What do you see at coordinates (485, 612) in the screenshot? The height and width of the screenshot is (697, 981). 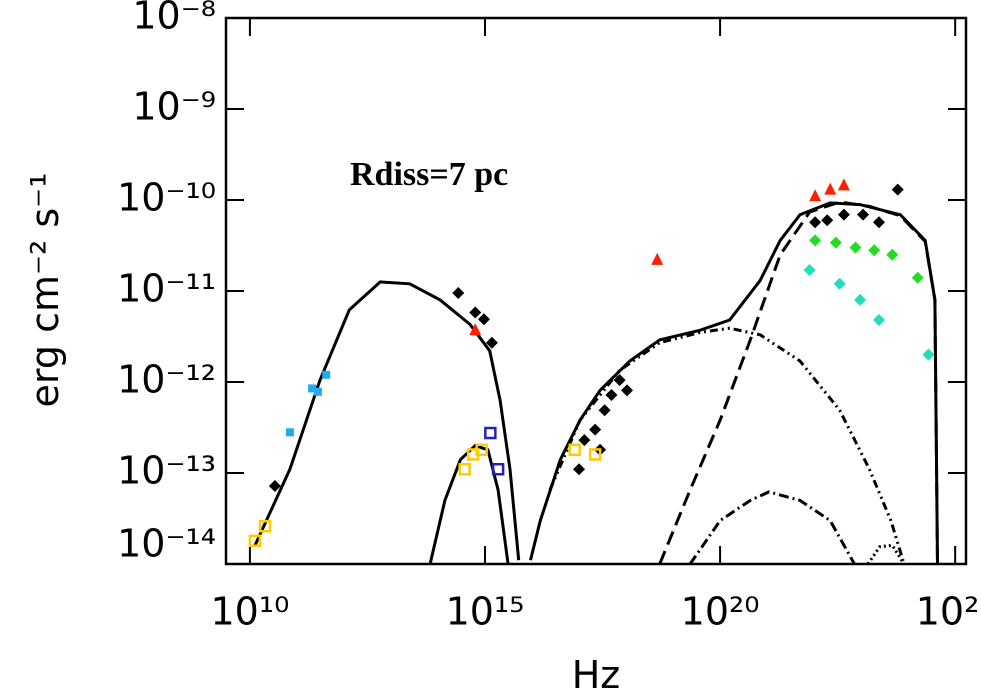 I see `x-tick-label: 10¹⁵` at bounding box center [485, 612].